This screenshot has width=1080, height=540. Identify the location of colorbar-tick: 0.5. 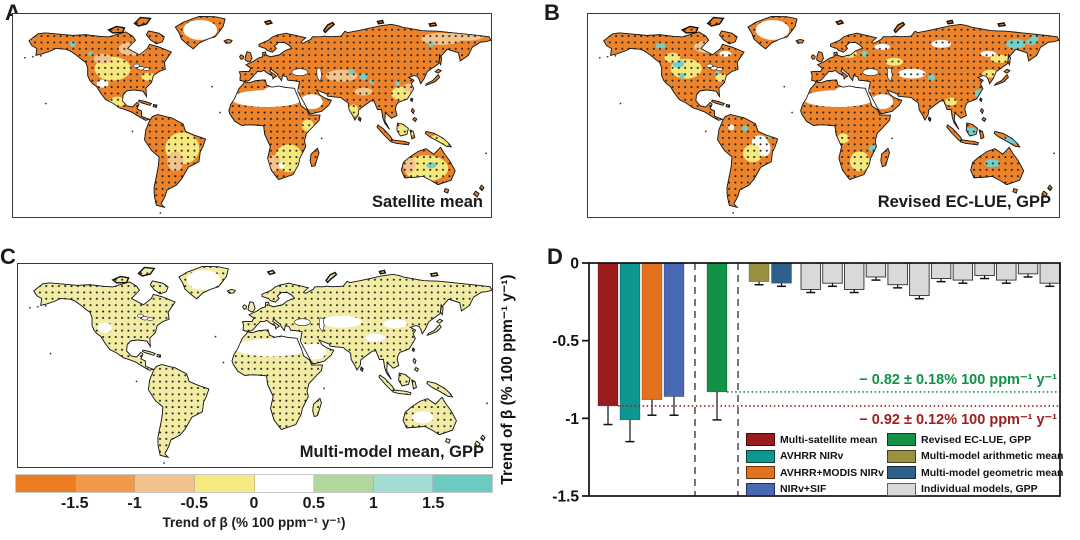
(313, 503).